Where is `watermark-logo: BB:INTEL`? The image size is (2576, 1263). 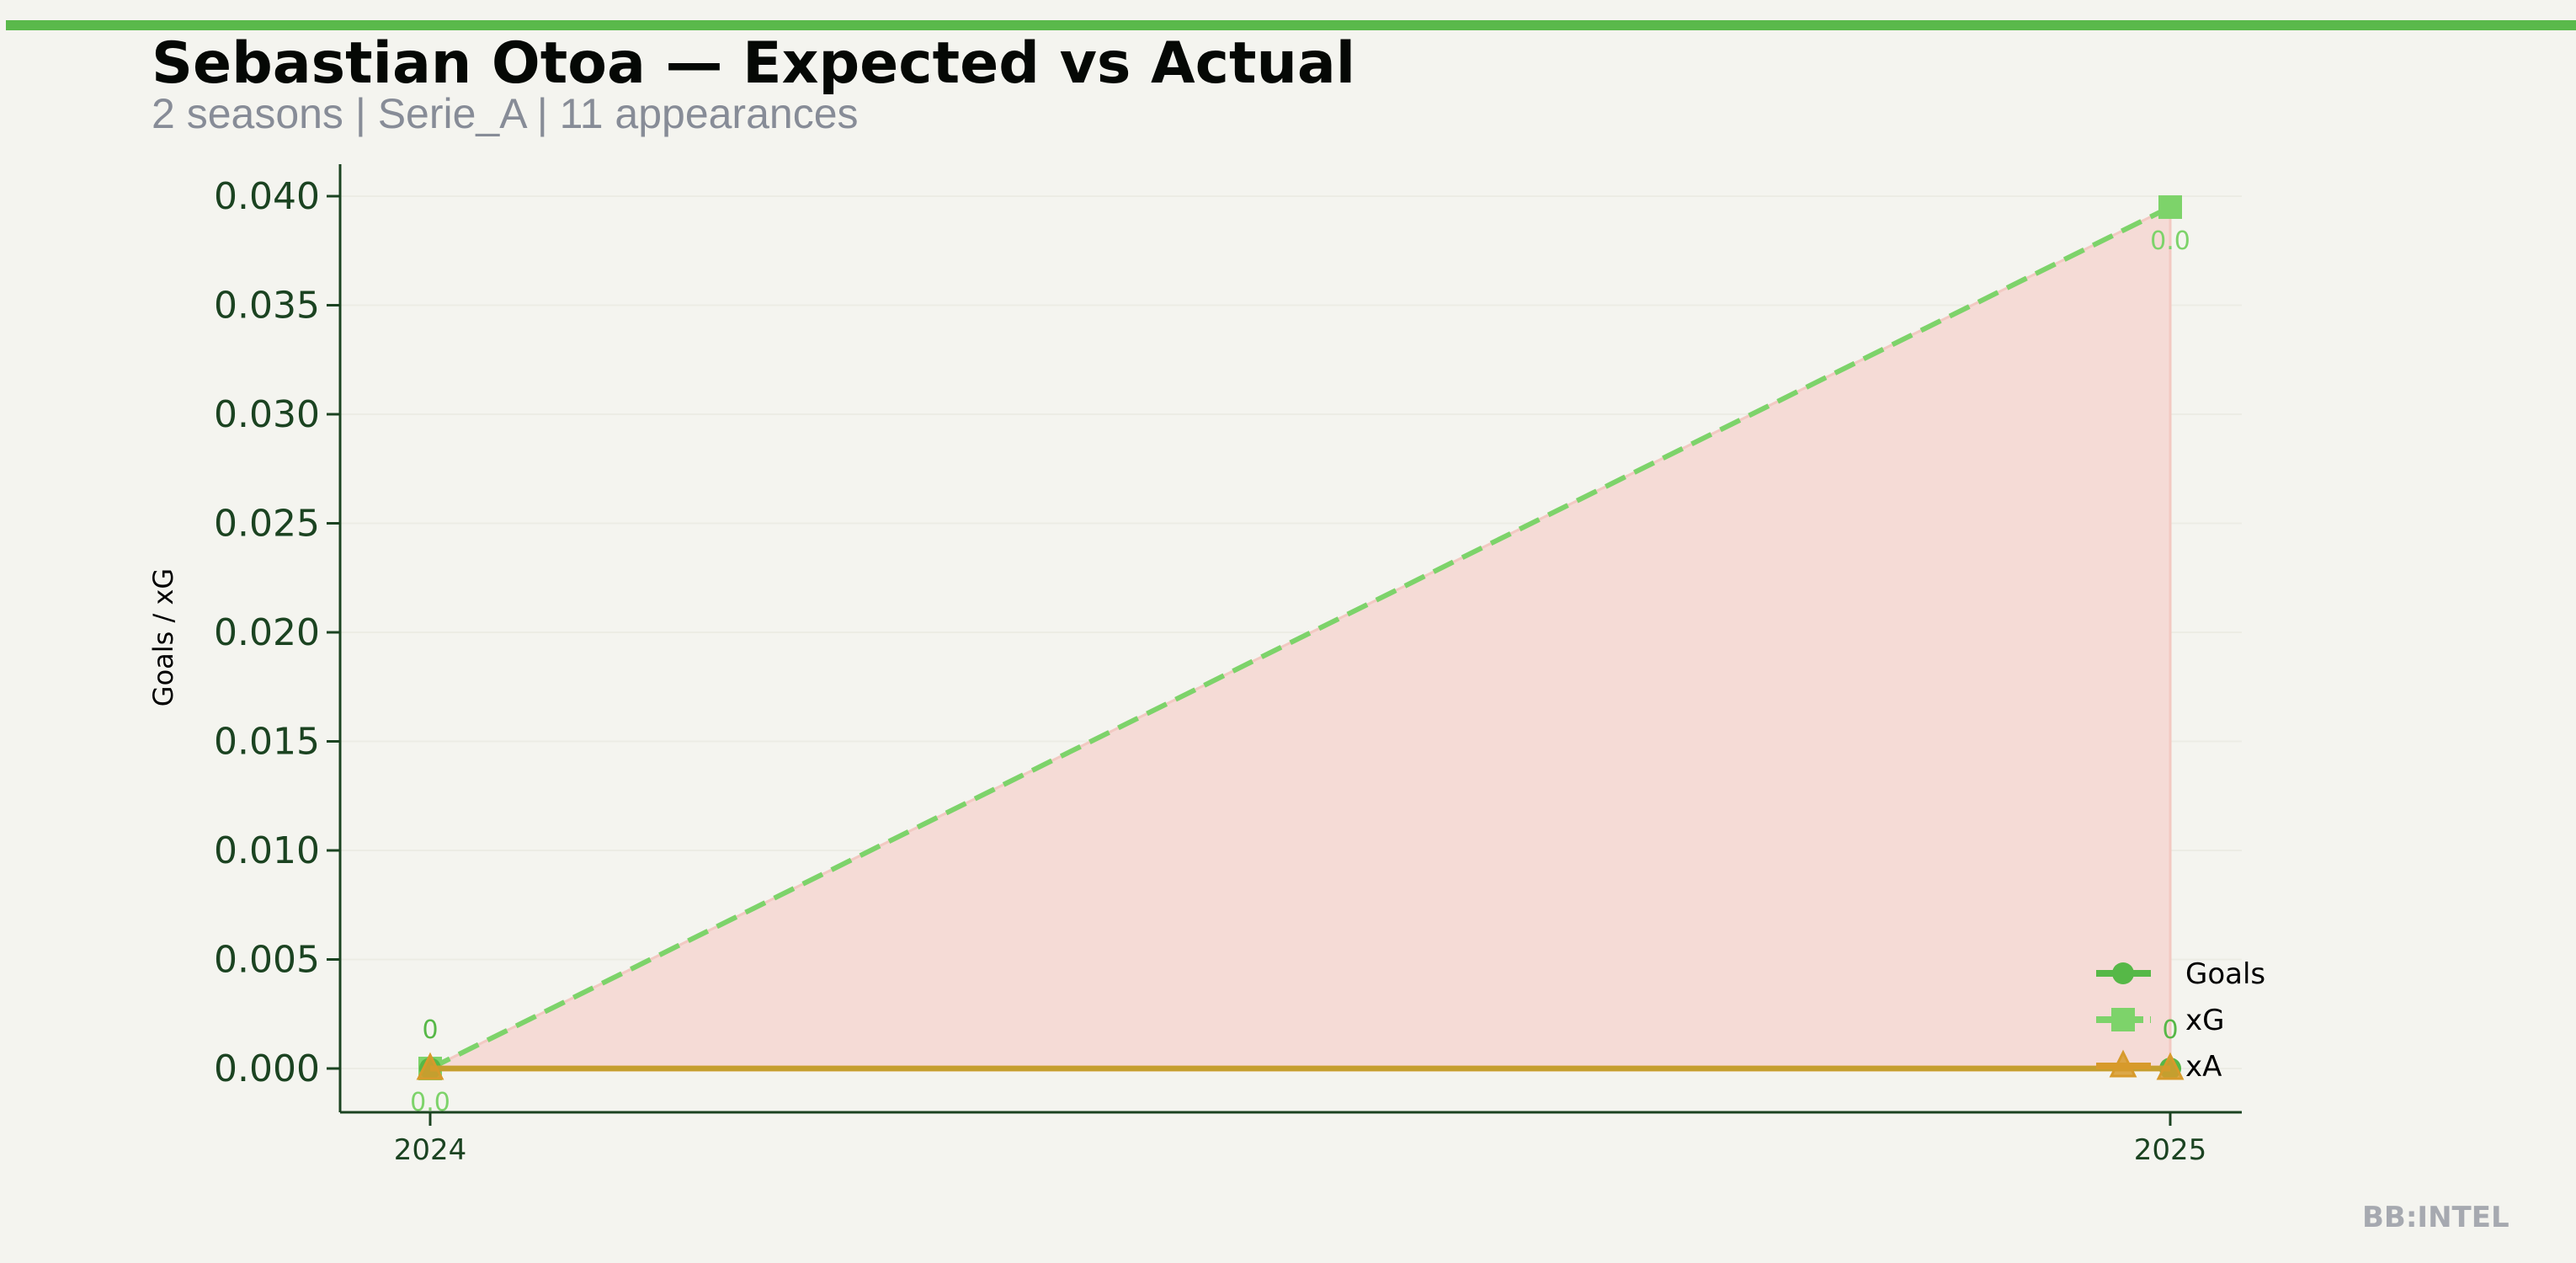 watermark-logo: BB:INTEL is located at coordinates (2436, 1217).